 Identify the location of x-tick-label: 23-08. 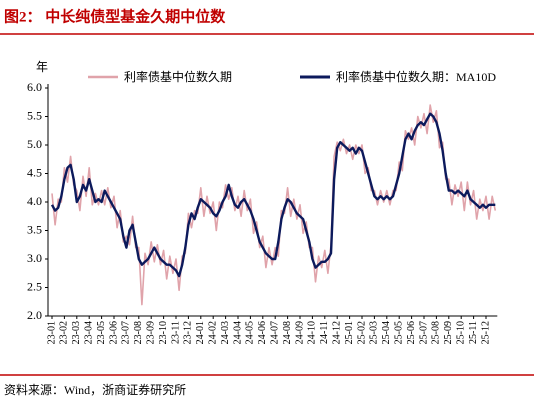
(138, 332).